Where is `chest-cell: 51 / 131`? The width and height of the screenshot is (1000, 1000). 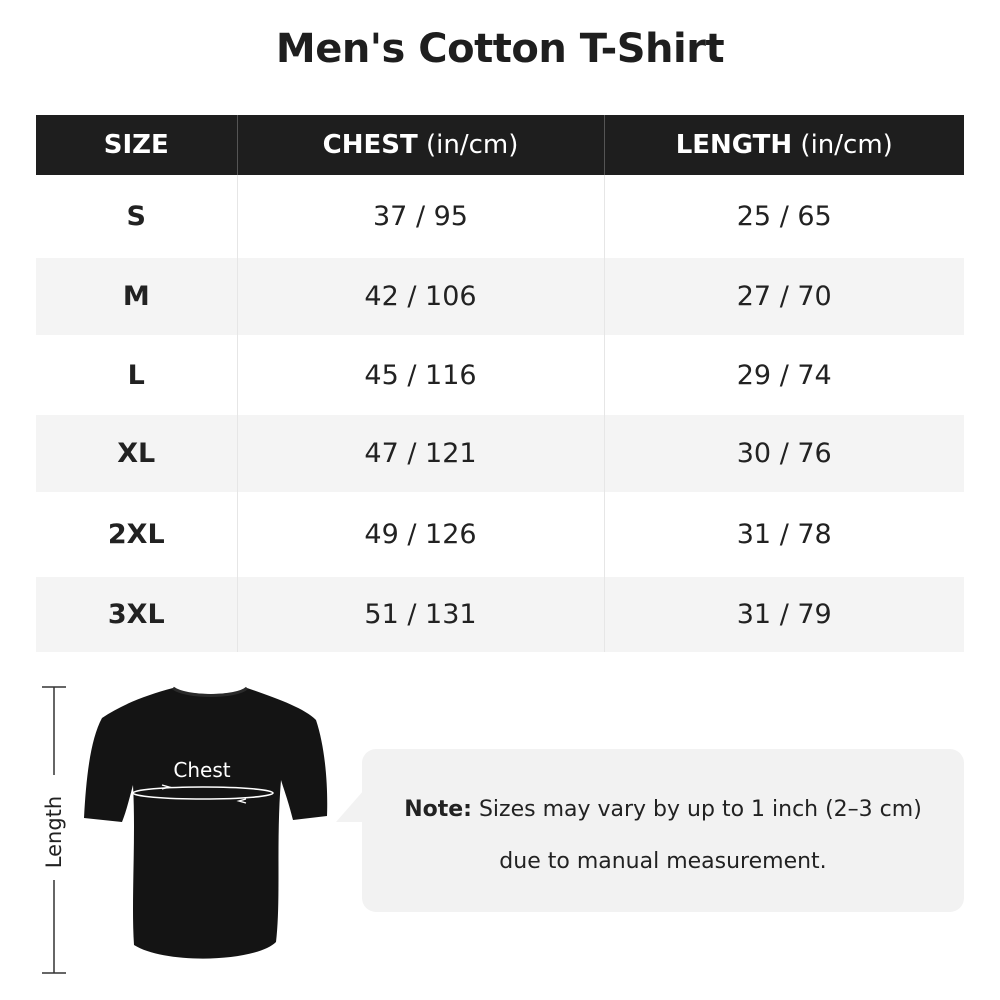
chest-cell: 51 / 131 is located at coordinates (420, 614).